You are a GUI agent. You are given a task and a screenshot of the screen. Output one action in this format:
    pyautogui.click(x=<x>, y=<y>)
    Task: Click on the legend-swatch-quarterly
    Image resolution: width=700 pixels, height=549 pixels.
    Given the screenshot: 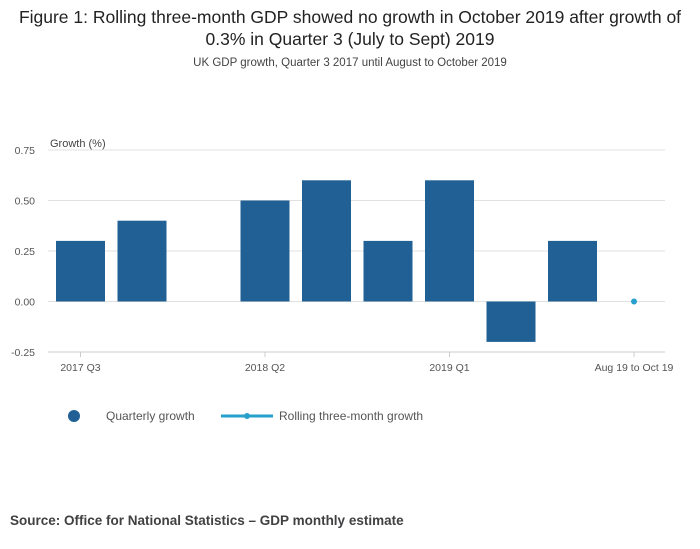 What is the action you would take?
    pyautogui.click(x=74, y=416)
    